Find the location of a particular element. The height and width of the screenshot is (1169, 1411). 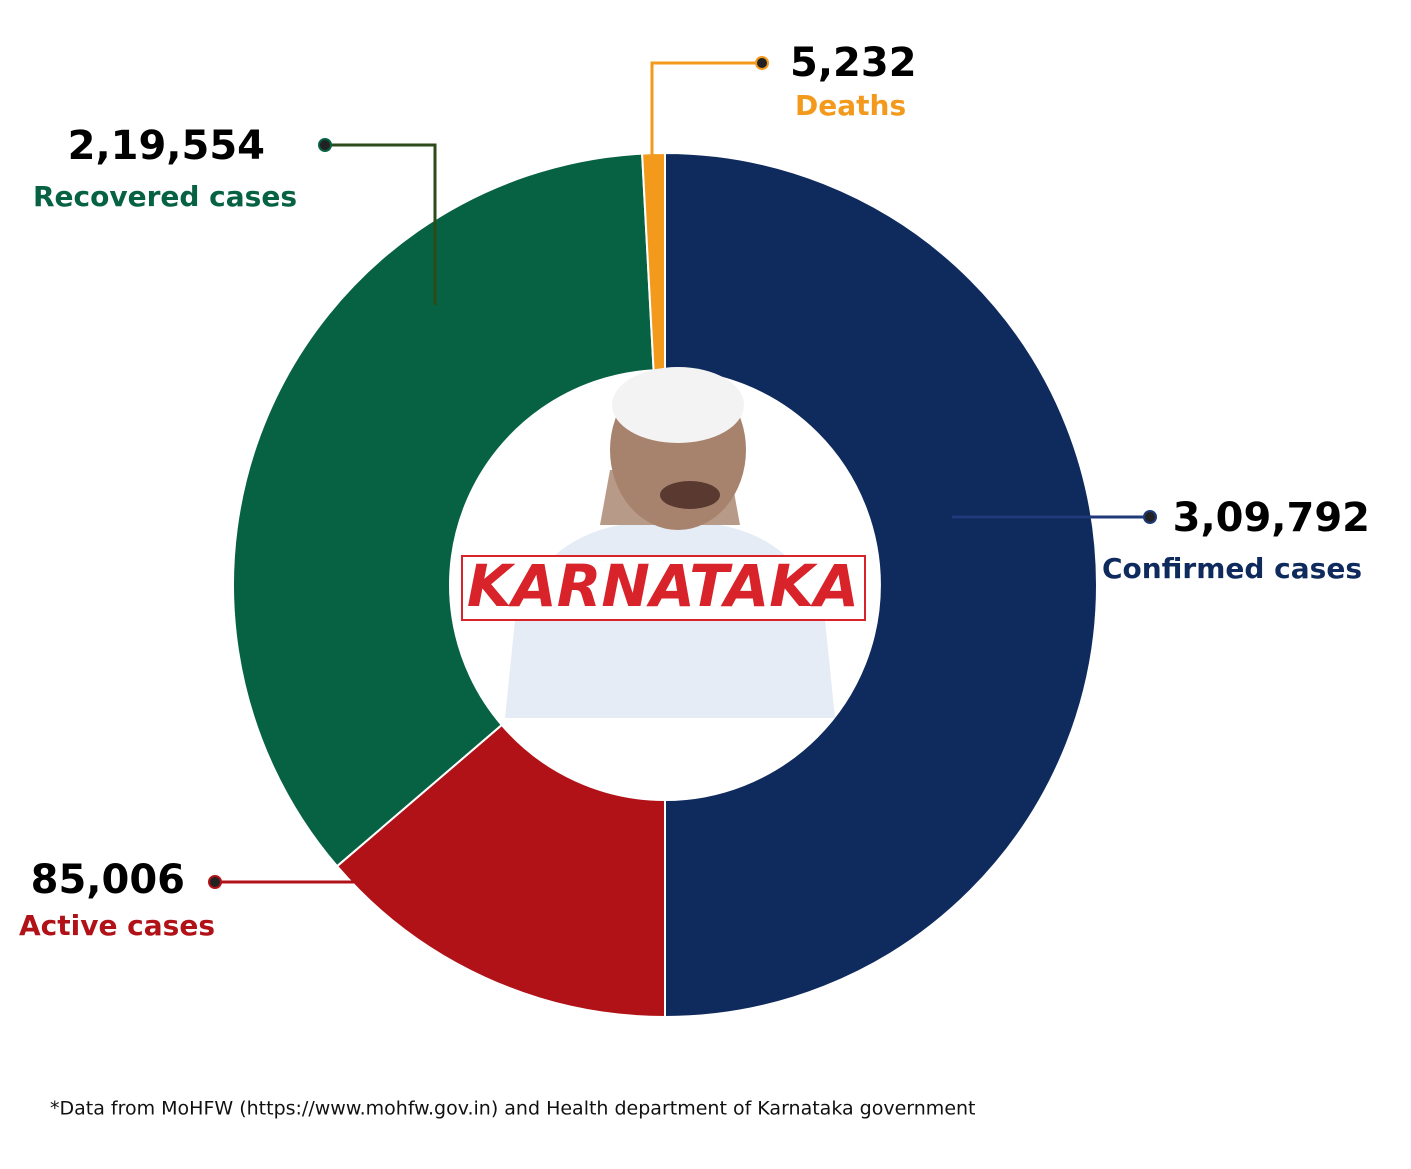

category-label: Recovered cases is located at coordinates (165, 196).